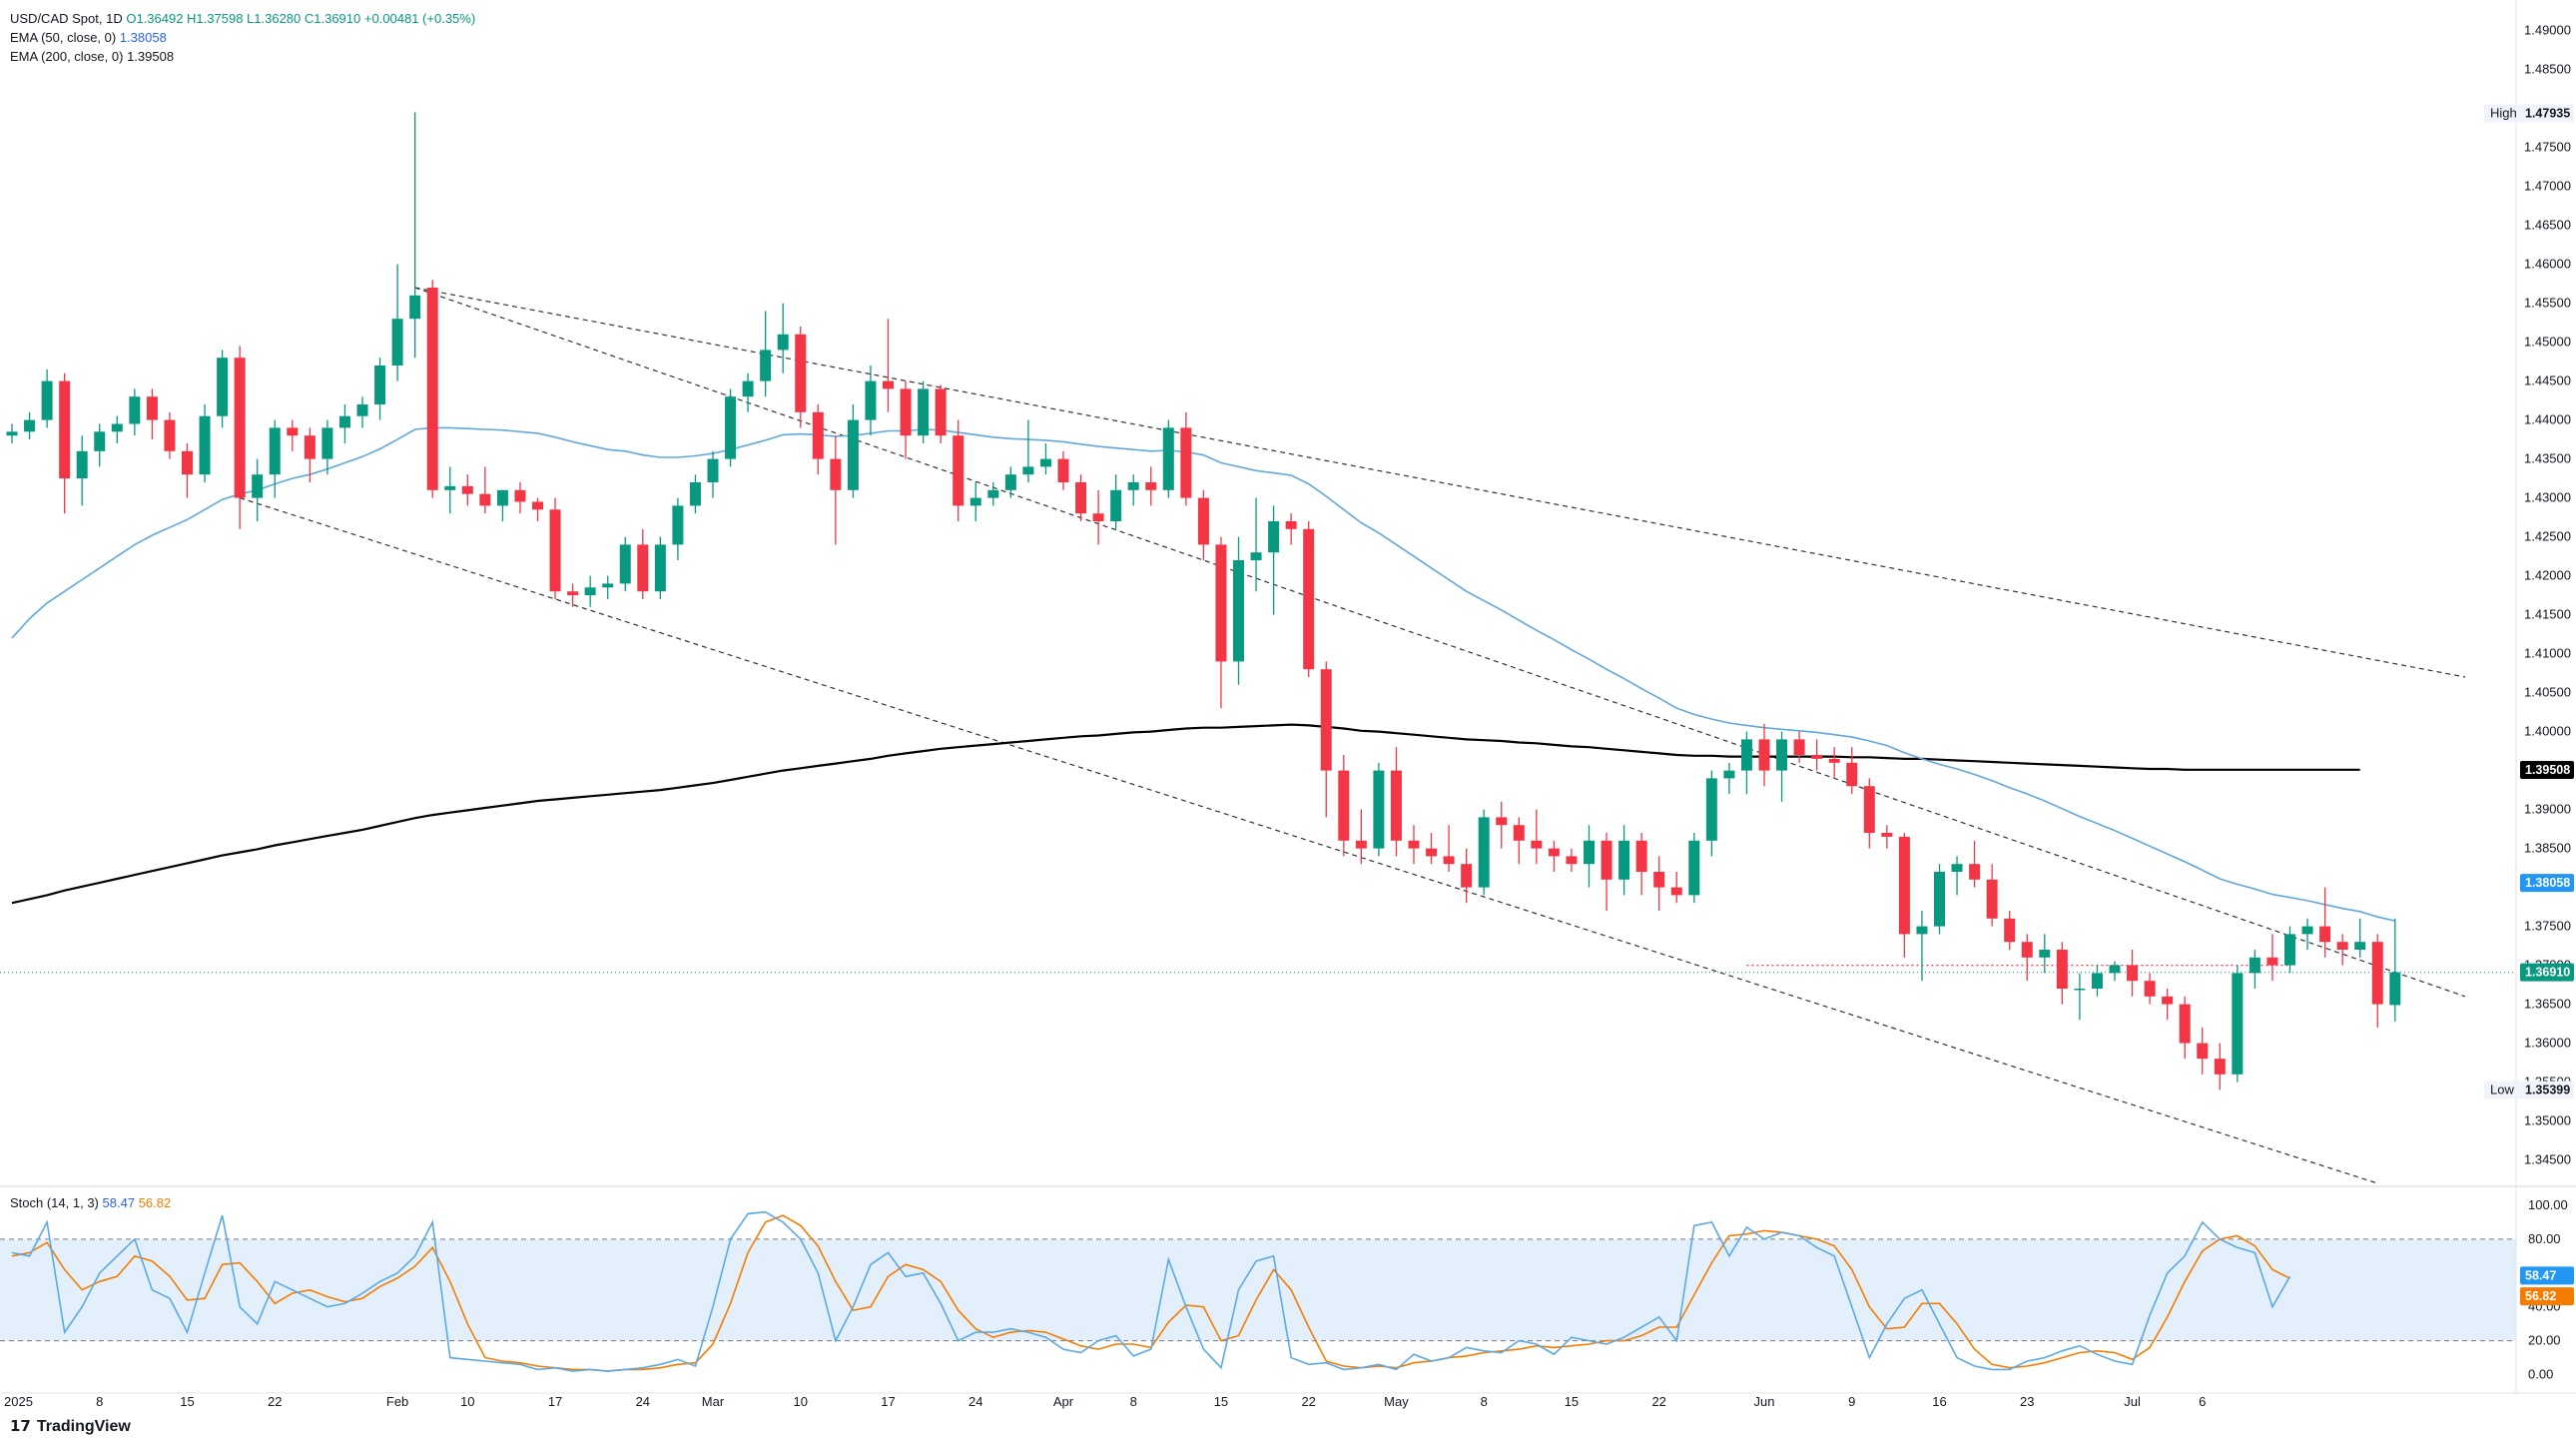  Describe the element at coordinates (2548, 265) in the screenshot. I see `price-tick-label: 1.46000` at that location.